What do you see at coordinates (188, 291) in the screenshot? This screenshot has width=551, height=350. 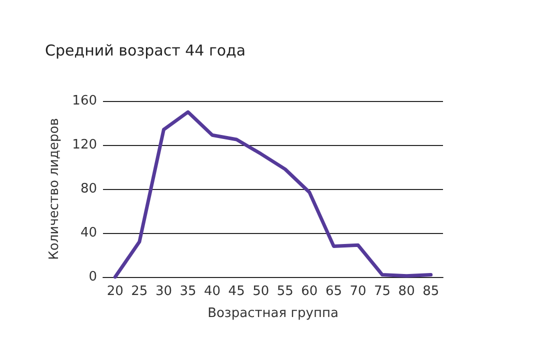 I see `x-tick-label: 35` at bounding box center [188, 291].